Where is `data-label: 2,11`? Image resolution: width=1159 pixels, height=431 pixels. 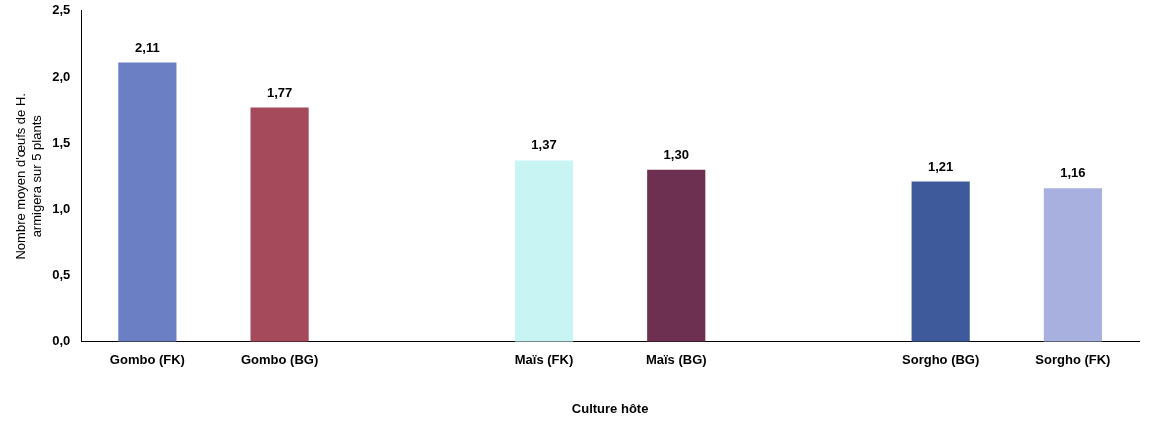
data-label: 2,11 is located at coordinates (147, 47).